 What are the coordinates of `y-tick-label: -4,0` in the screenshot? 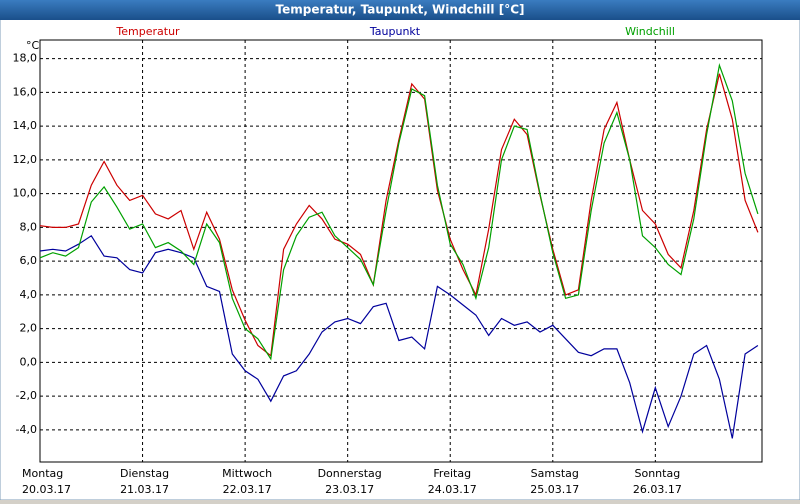 It's located at (26, 429).